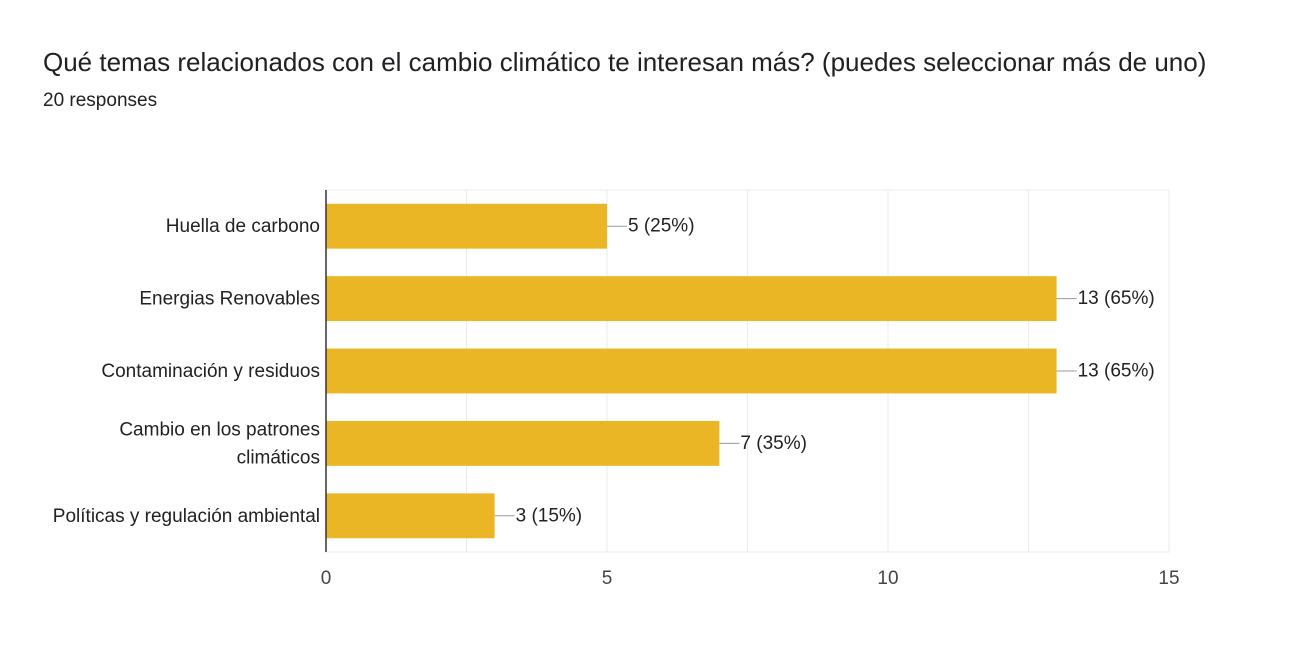 The width and height of the screenshot is (1299, 660). What do you see at coordinates (100, 100) in the screenshot?
I see `response-count: 20 responses` at bounding box center [100, 100].